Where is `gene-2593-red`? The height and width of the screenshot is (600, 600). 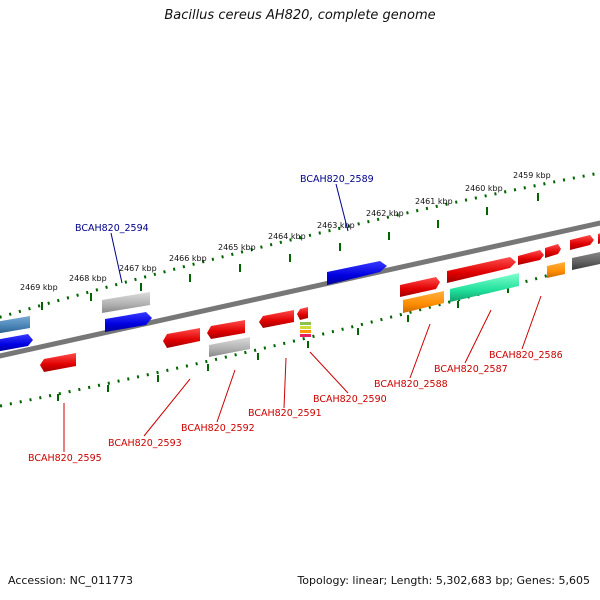 gene-2593-red is located at coordinates (181, 338).